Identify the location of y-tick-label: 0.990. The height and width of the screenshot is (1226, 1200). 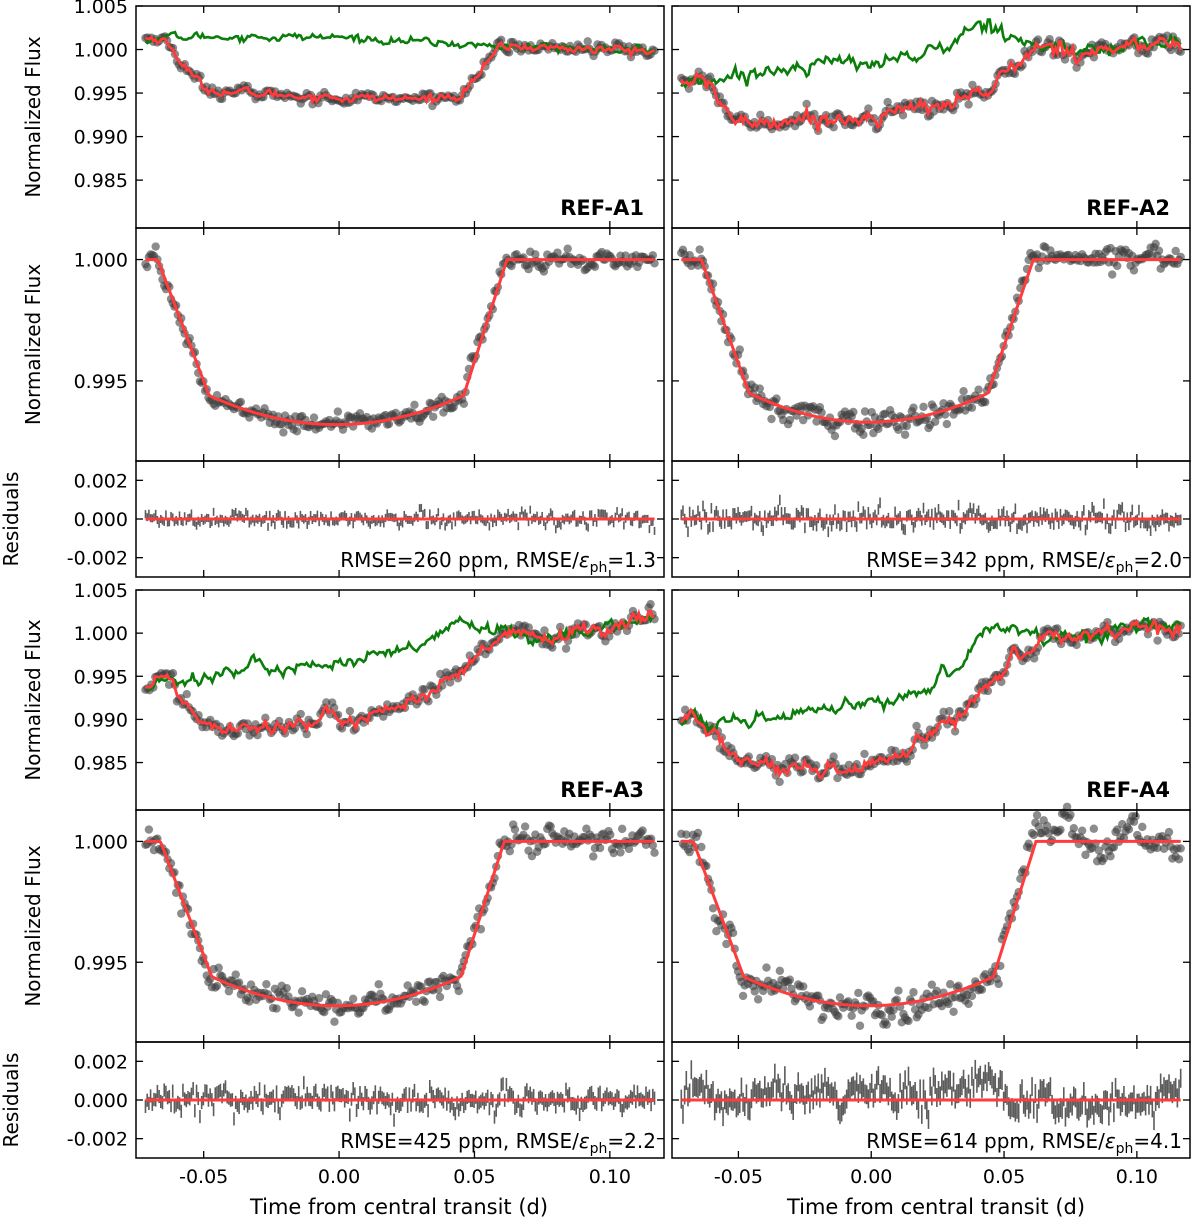
(101, 138).